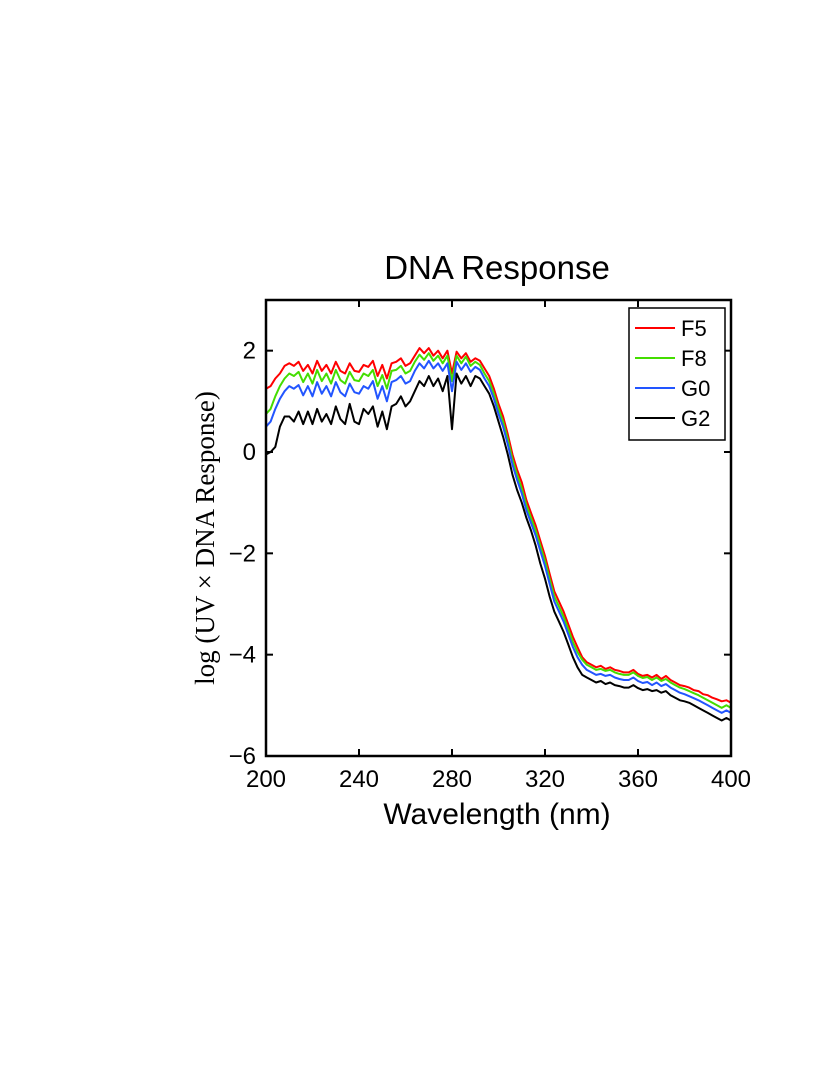  What do you see at coordinates (266, 779) in the screenshot?
I see `x-tick-label: 200` at bounding box center [266, 779].